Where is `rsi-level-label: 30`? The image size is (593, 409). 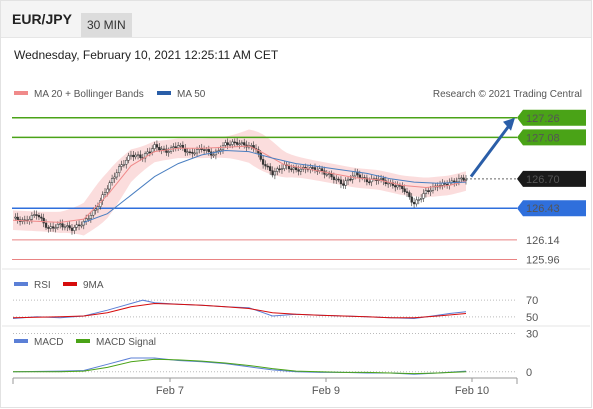
rsi-level-label: 30 is located at coordinates (532, 335).